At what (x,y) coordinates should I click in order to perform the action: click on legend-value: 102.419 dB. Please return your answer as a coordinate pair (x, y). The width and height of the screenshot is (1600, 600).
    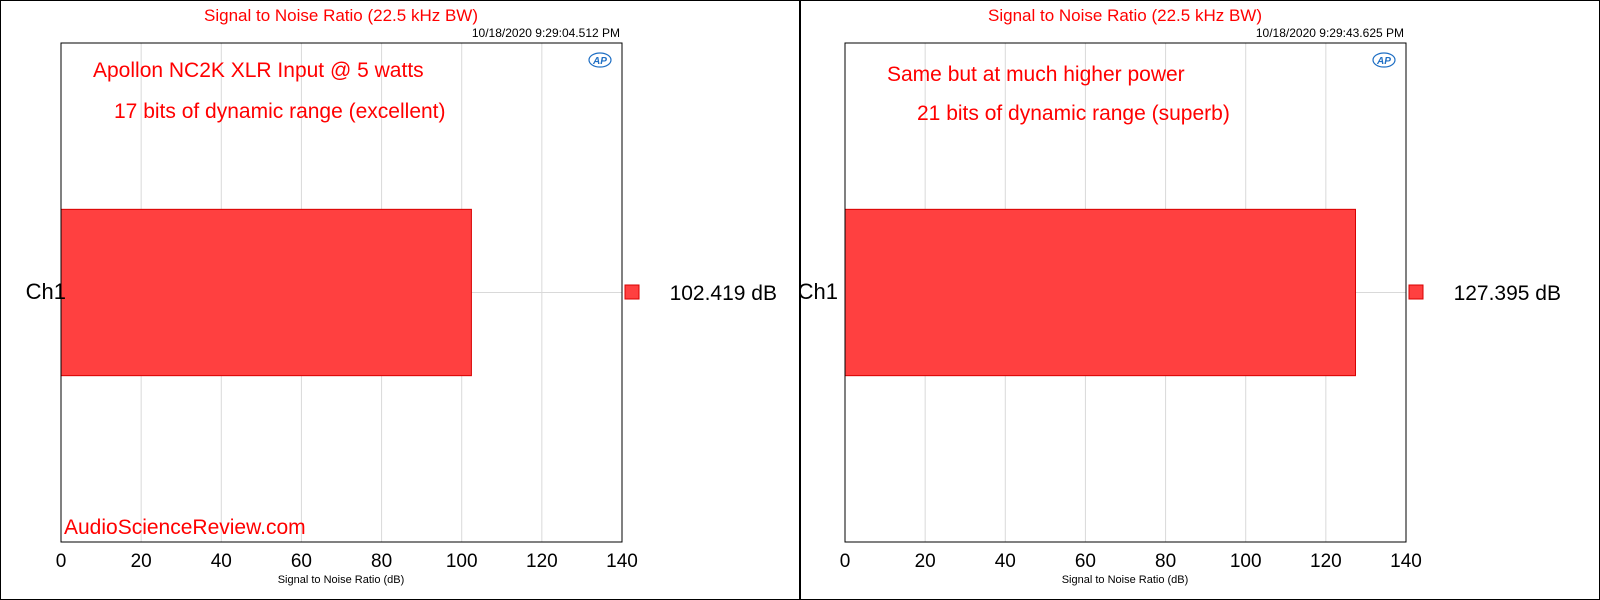
    Looking at the image, I should click on (723, 293).